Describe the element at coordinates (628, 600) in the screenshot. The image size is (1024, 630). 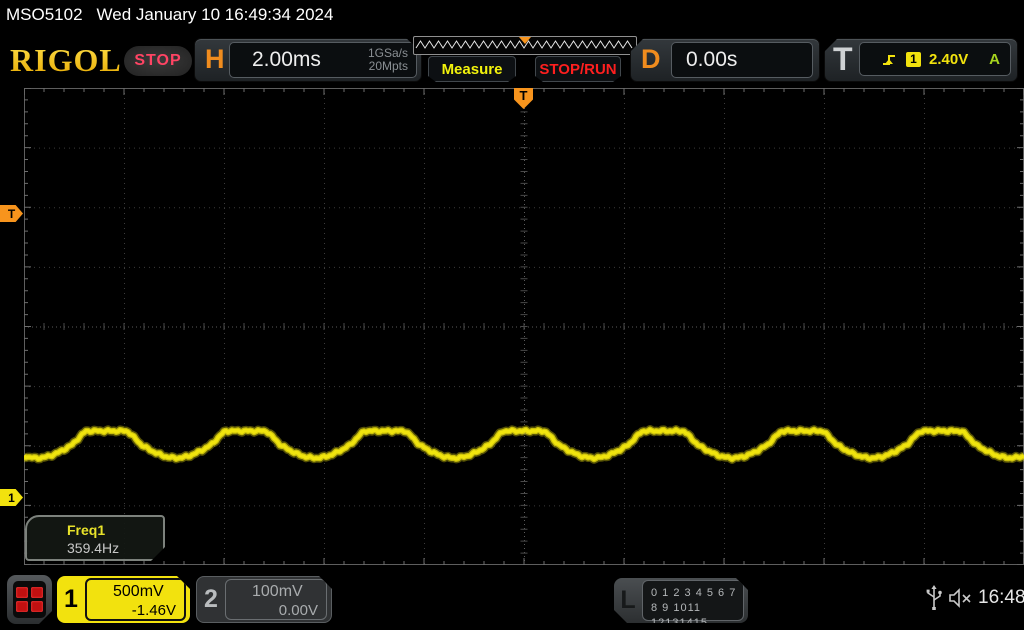
I see `logic-analyzer-label: L` at that location.